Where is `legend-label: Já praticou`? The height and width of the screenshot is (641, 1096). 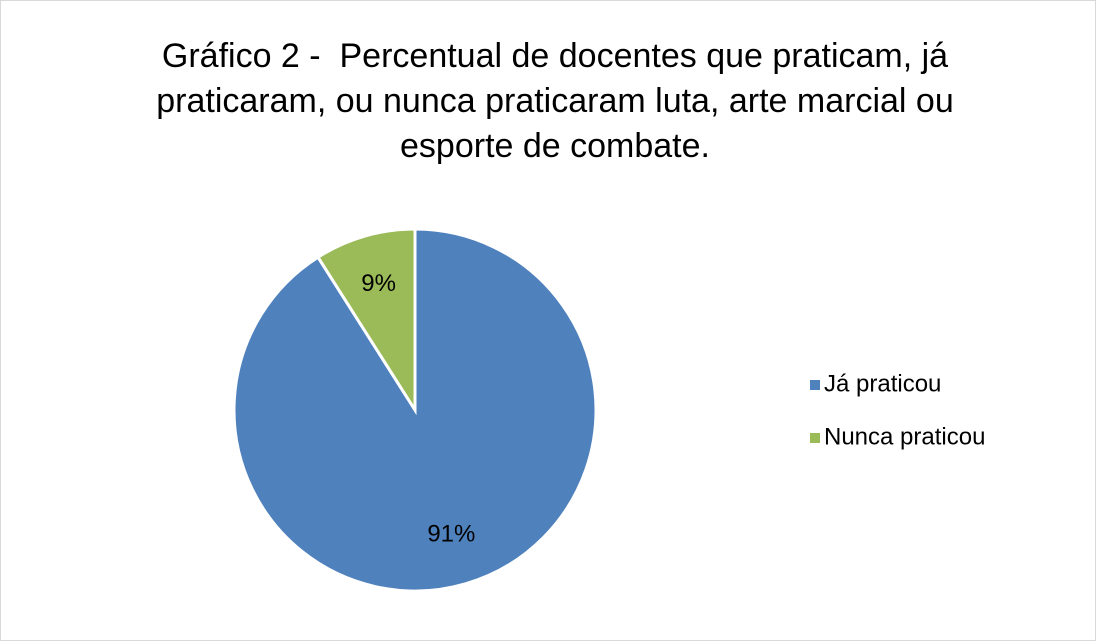
legend-label: Já praticou is located at coordinates (882, 383).